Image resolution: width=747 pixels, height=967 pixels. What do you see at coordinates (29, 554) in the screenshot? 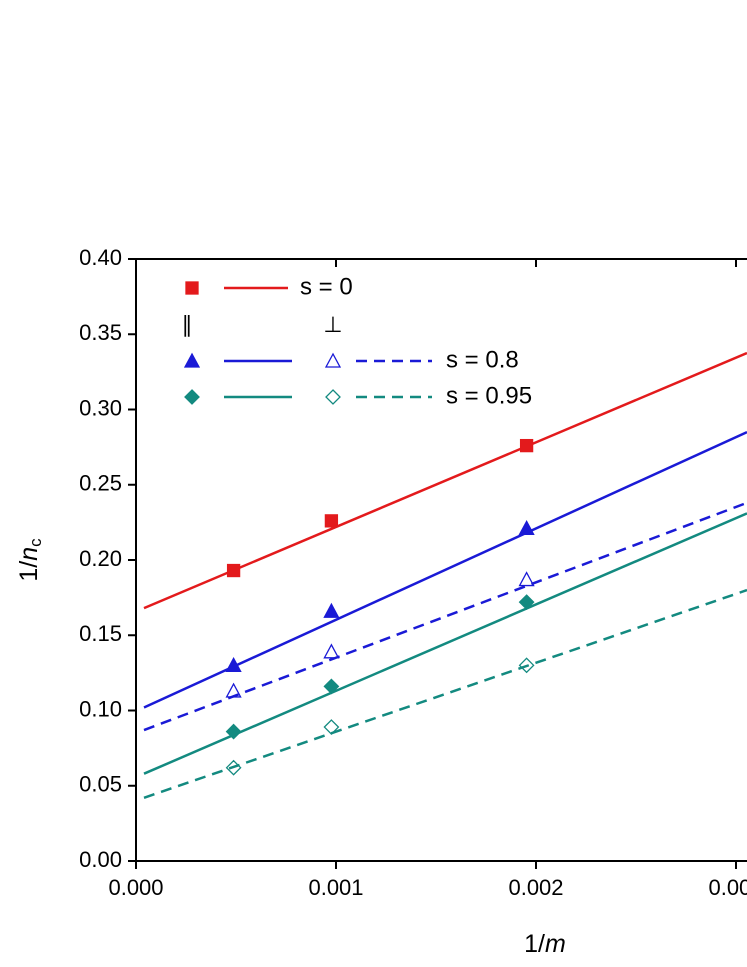
I see `y-label-var: n` at bounding box center [29, 554].